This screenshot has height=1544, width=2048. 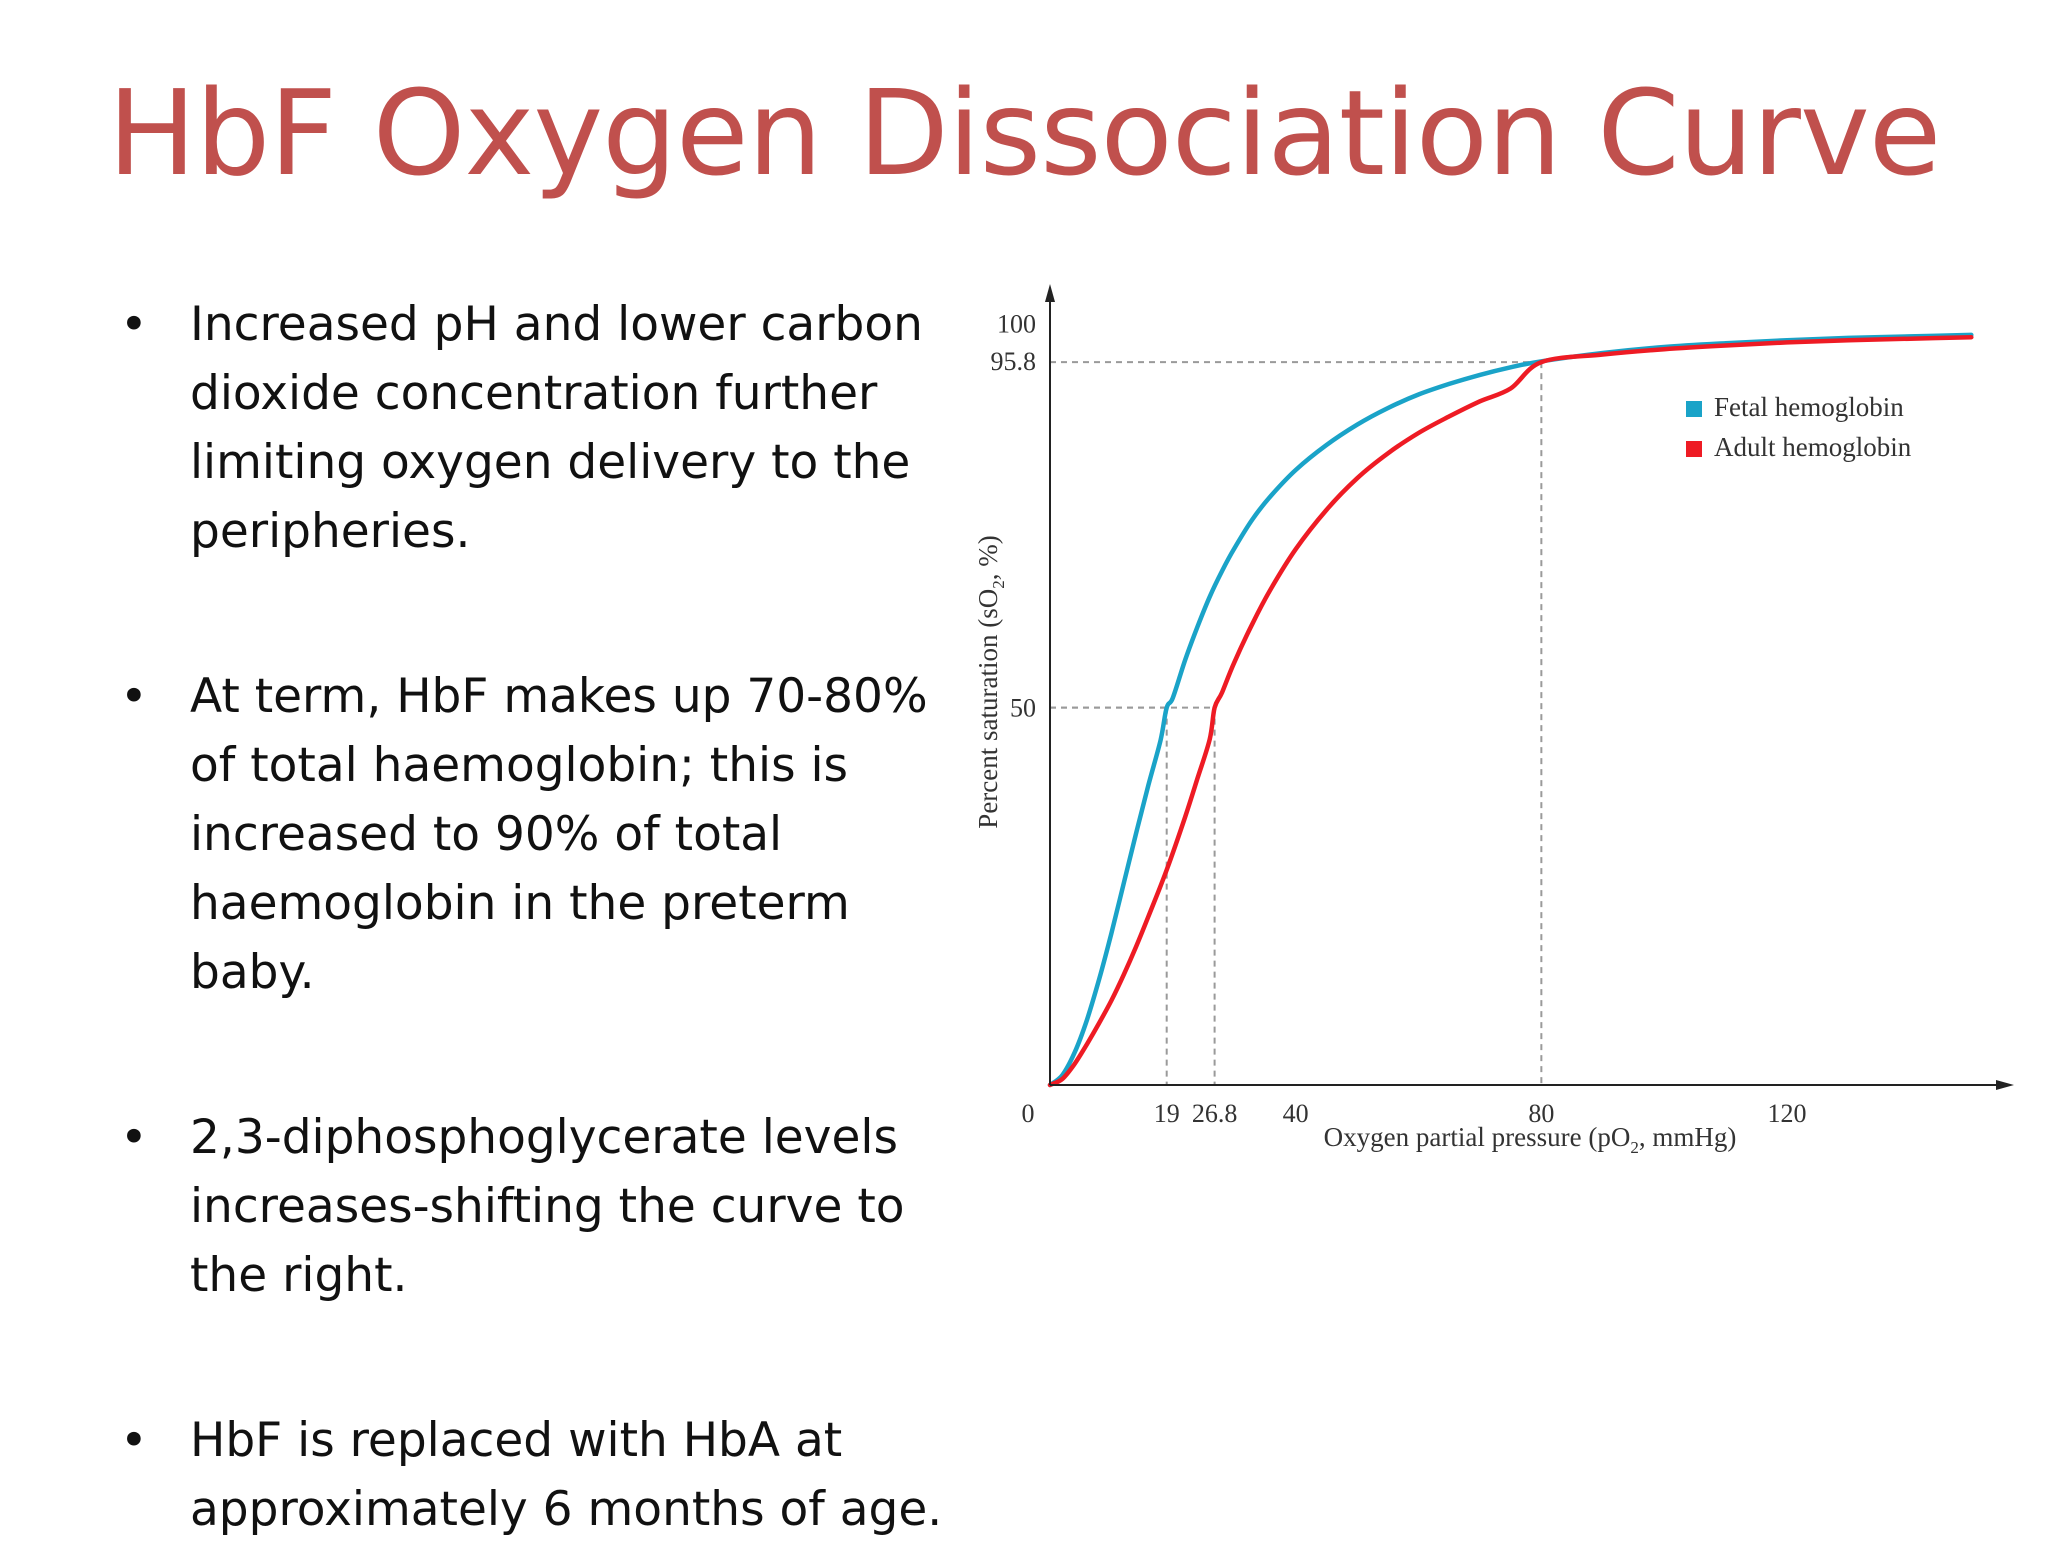 What do you see at coordinates (1813, 447) in the screenshot?
I see `legend-label-adult: Adult hemoglobin` at bounding box center [1813, 447].